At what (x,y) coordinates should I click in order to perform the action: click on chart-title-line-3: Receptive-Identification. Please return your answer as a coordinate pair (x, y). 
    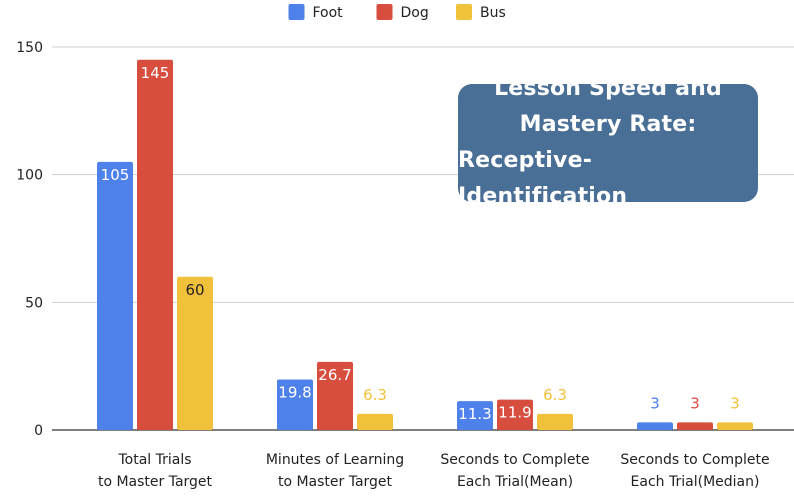
    Looking at the image, I should click on (543, 178).